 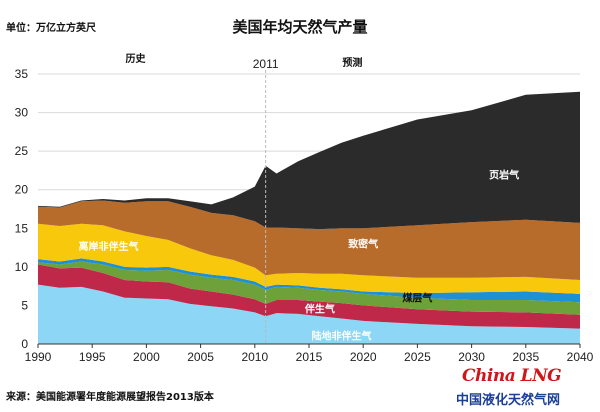 I want to click on history-label: 历史, so click(x=136, y=58).